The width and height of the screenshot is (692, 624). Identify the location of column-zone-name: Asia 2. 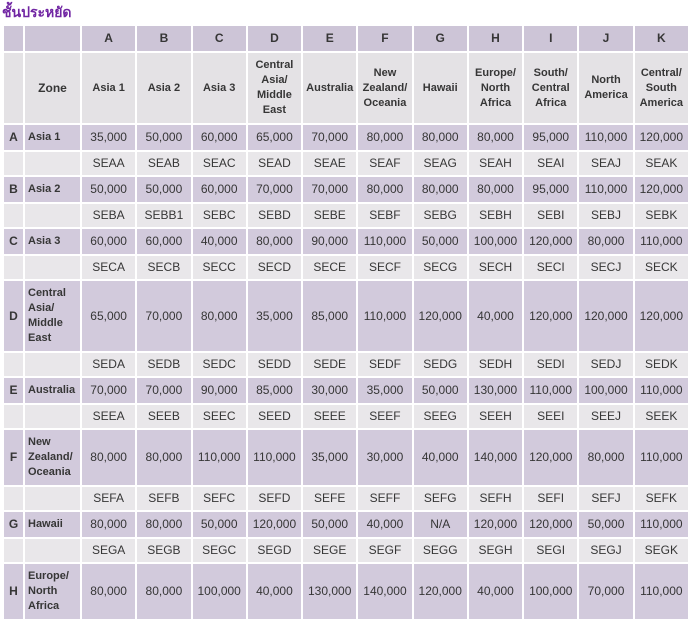
(164, 88).